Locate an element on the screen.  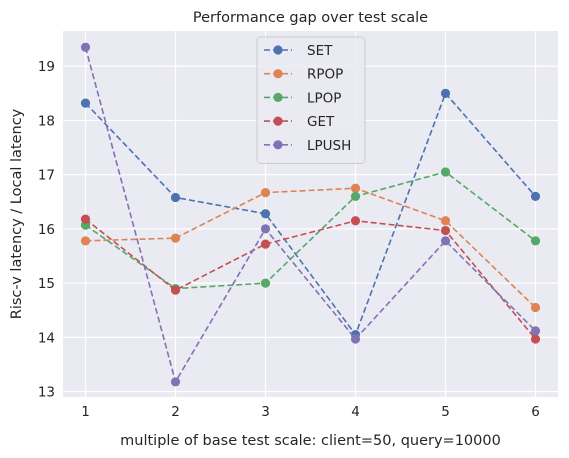
legend: SET RPOP LPOP GET LPUSH is located at coordinates (311, 100).